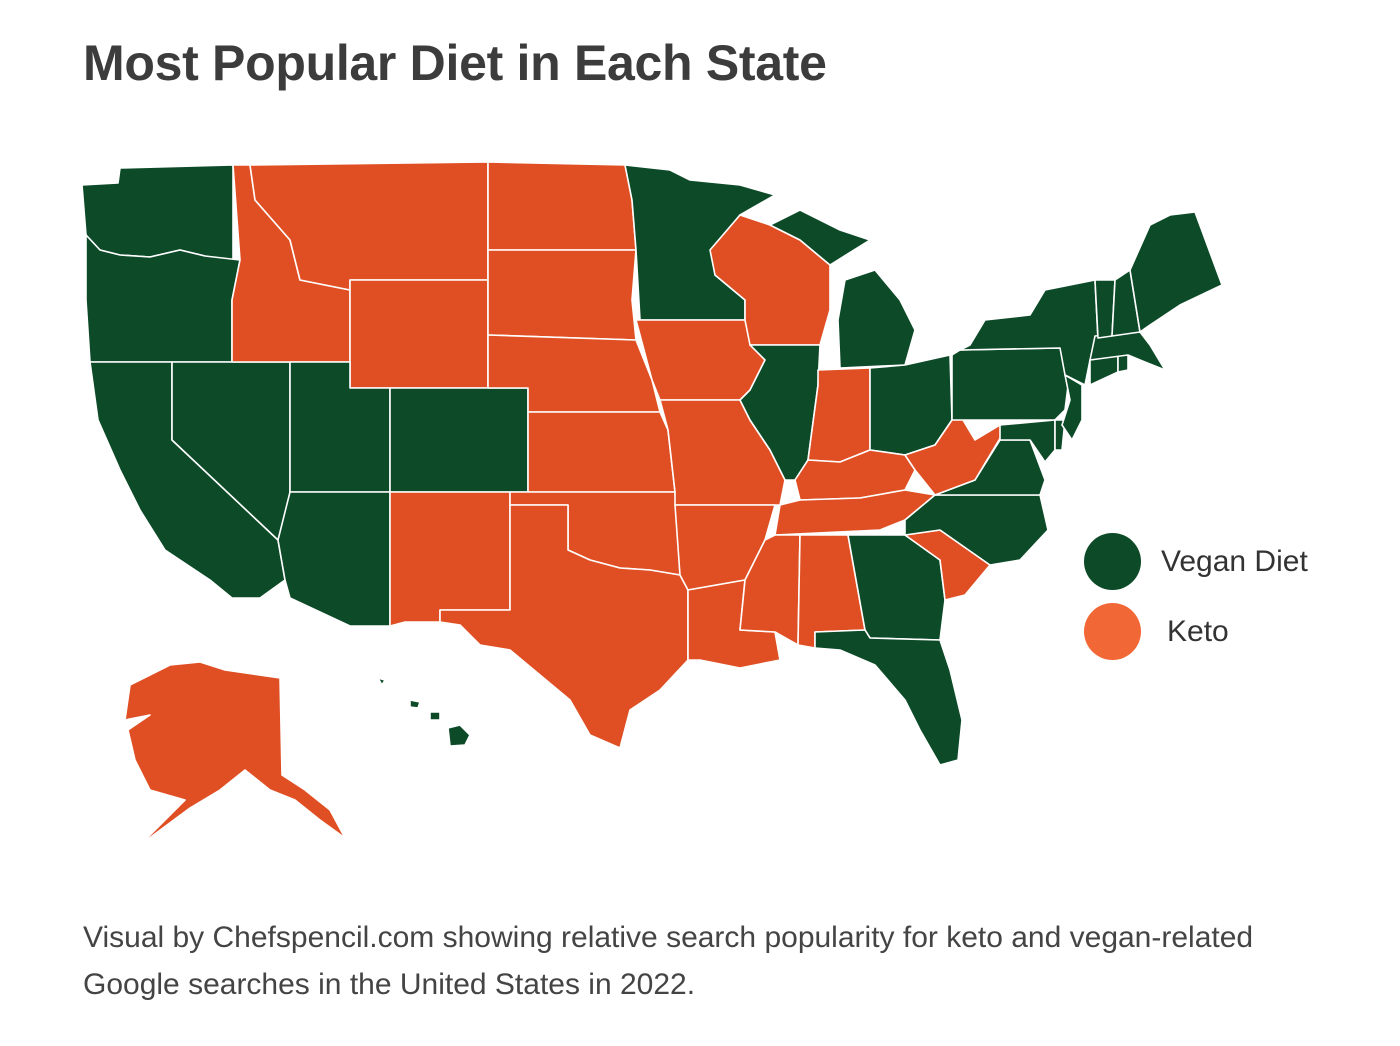  I want to click on legend-label-keto: Keto, so click(1198, 631).